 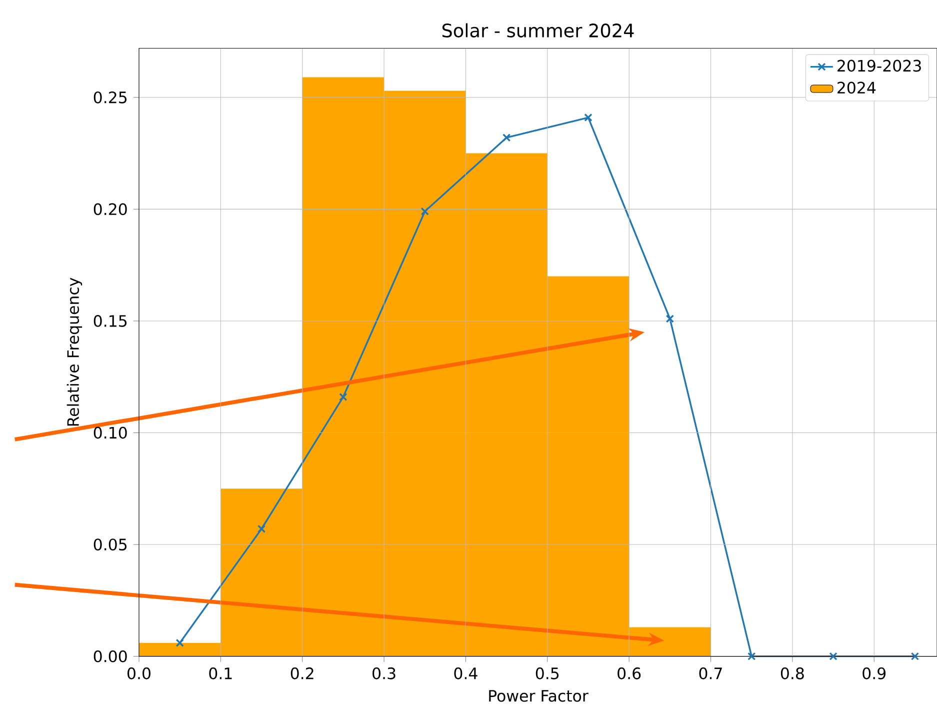 What do you see at coordinates (629, 673) in the screenshot?
I see `x-tick-label: 0.6` at bounding box center [629, 673].